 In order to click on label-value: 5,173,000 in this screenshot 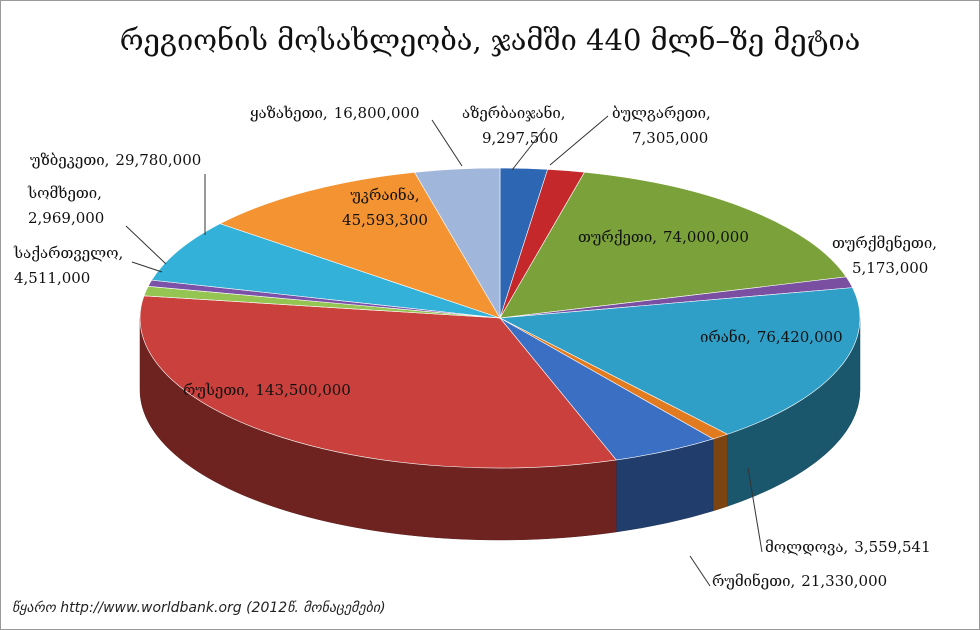, I will do `click(890, 268)`.